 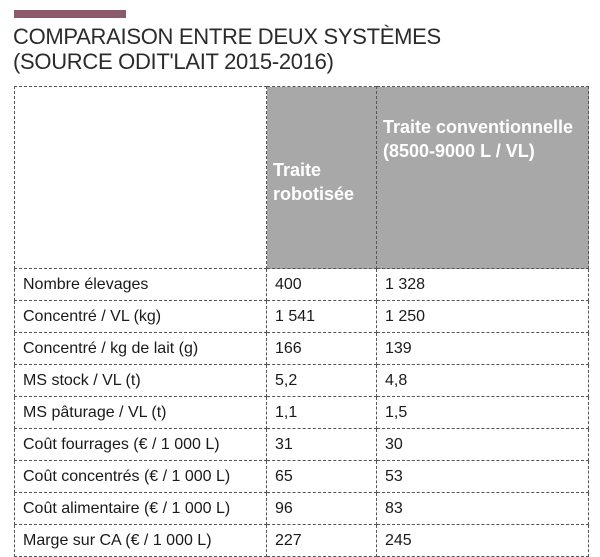 I want to click on value-conventional: 83, so click(x=482, y=508).